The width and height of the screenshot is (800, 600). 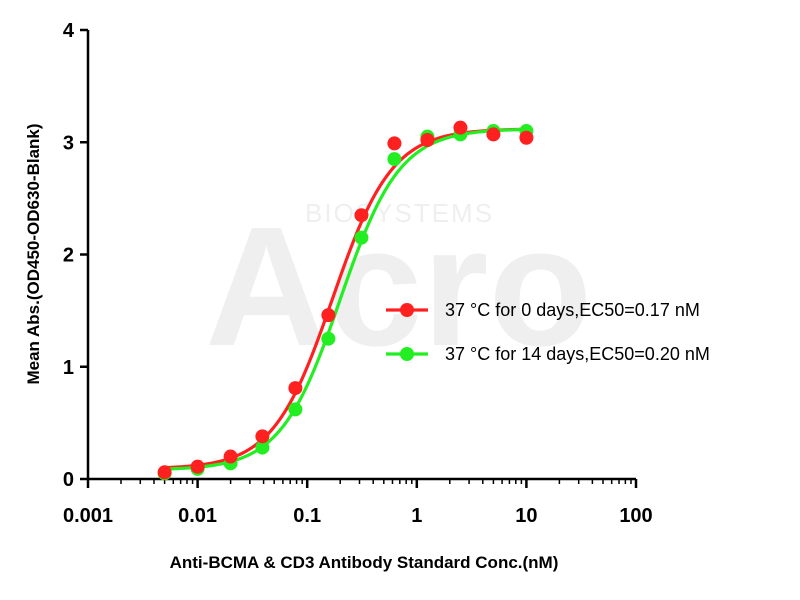 What do you see at coordinates (577, 354) in the screenshot?
I see `legend-label-2: 37 °C for 14 days,EC50=0.20 nM` at bounding box center [577, 354].